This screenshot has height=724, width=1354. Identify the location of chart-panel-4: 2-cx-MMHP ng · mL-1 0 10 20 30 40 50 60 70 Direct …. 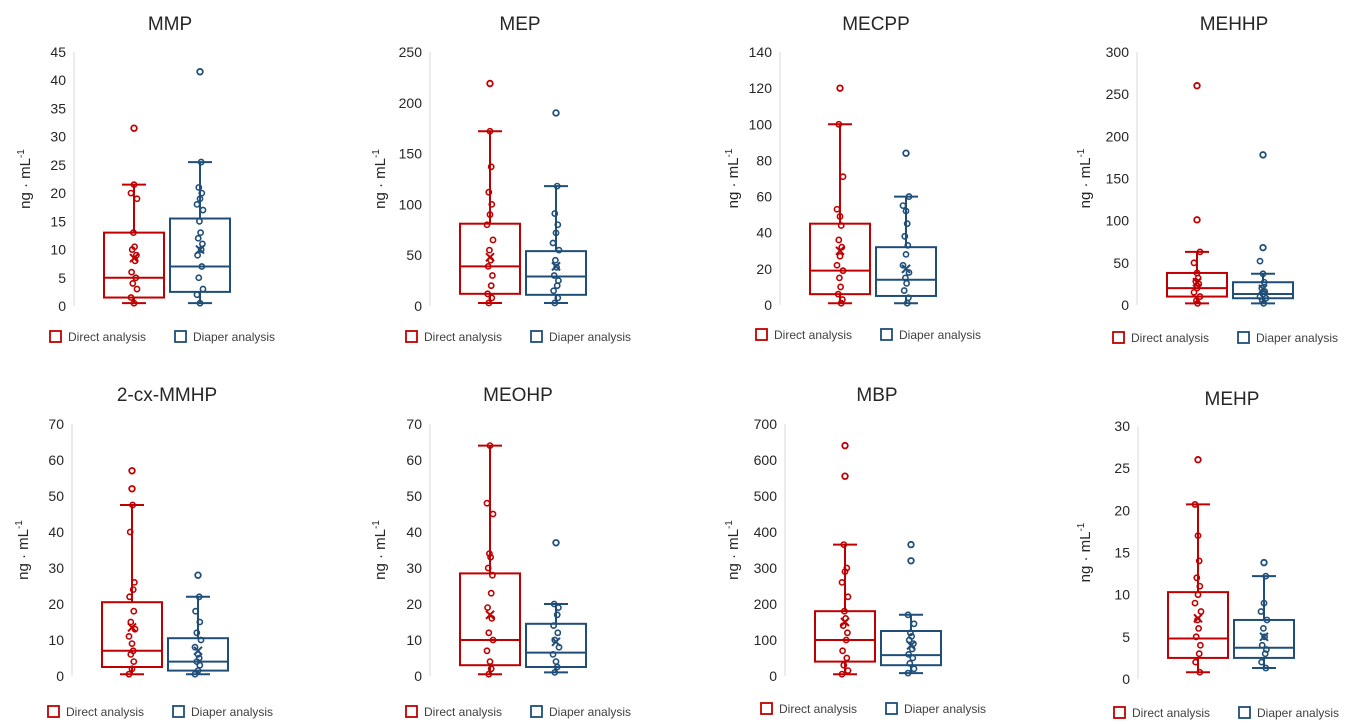
(143, 552).